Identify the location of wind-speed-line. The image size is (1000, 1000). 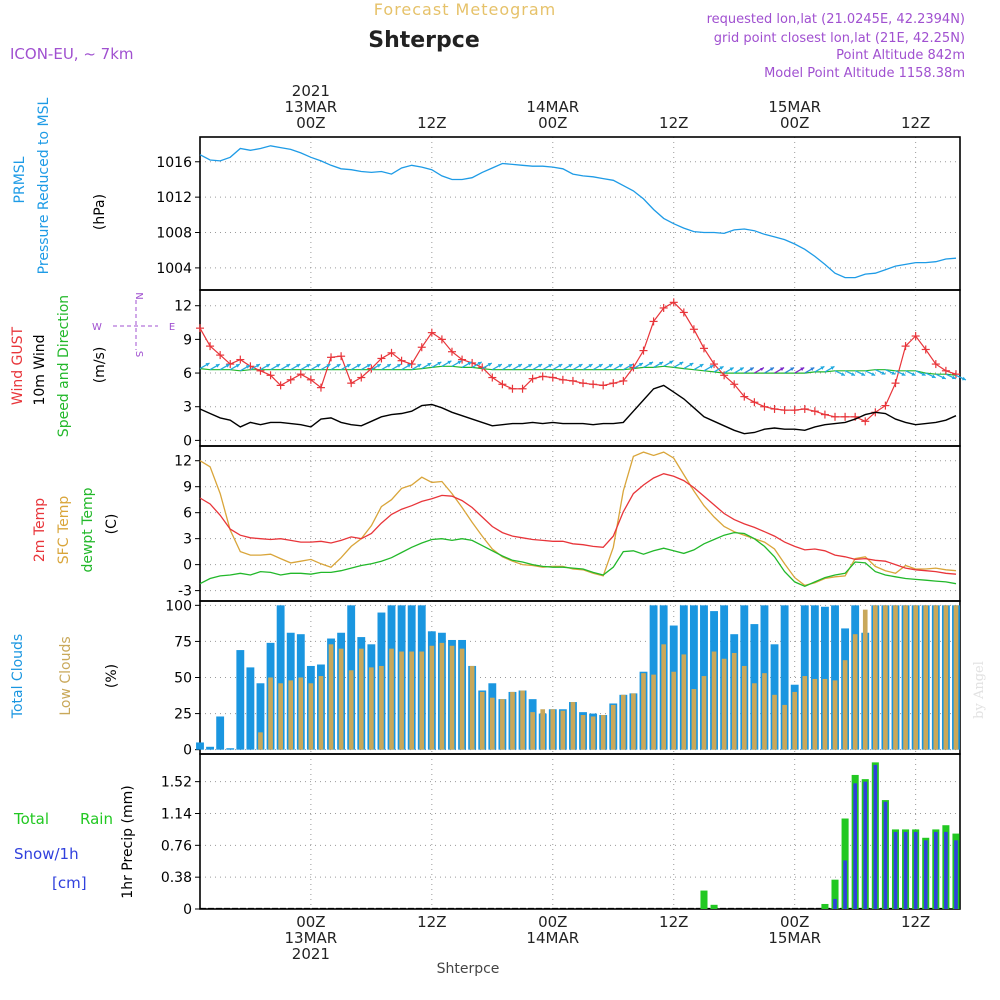
(578, 409).